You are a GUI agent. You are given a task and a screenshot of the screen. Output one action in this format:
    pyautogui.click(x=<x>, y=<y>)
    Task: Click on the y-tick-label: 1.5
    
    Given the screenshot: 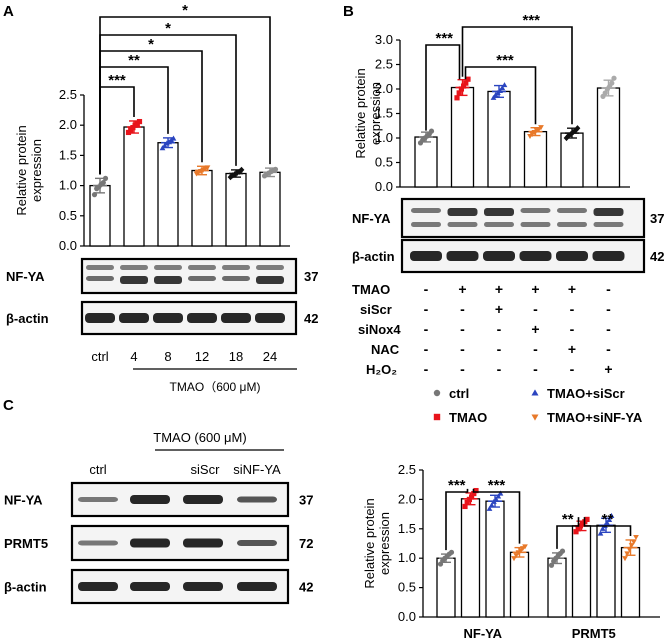 What is the action you would take?
    pyautogui.click(x=407, y=528)
    